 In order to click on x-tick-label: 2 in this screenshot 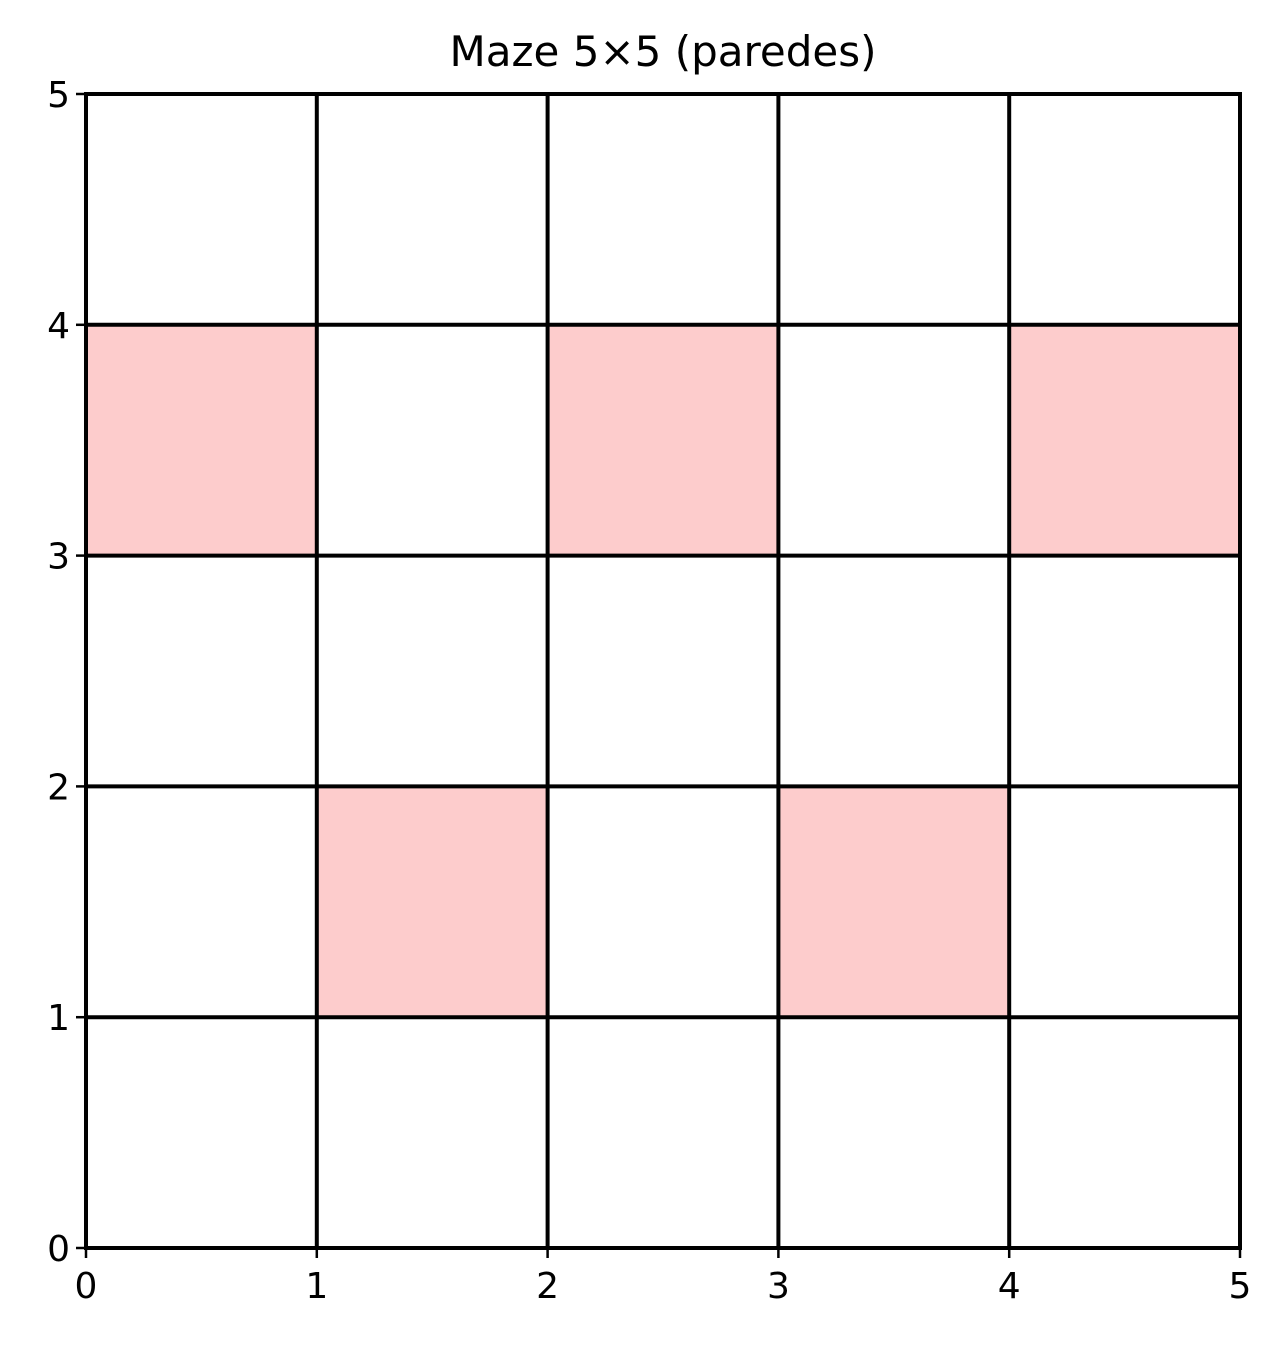, I will do `click(547, 1286)`.